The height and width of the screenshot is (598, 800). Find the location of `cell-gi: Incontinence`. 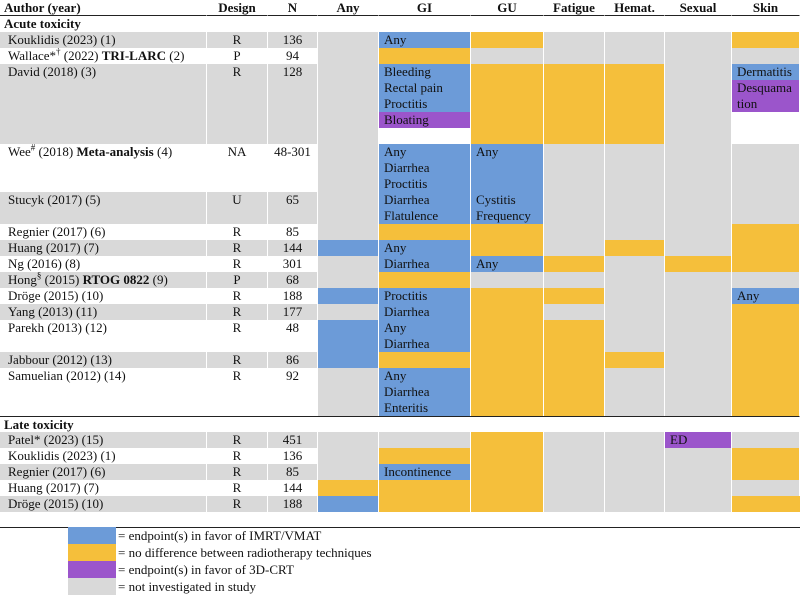

cell-gi: Incontinence is located at coordinates (425, 472).